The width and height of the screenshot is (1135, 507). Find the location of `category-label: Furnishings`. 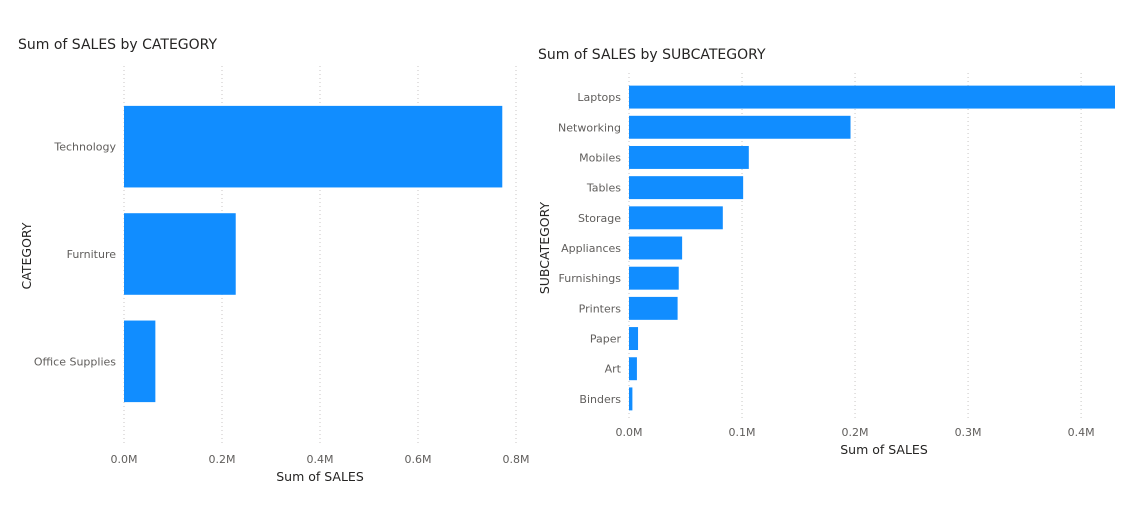

category-label: Furnishings is located at coordinates (590, 278).